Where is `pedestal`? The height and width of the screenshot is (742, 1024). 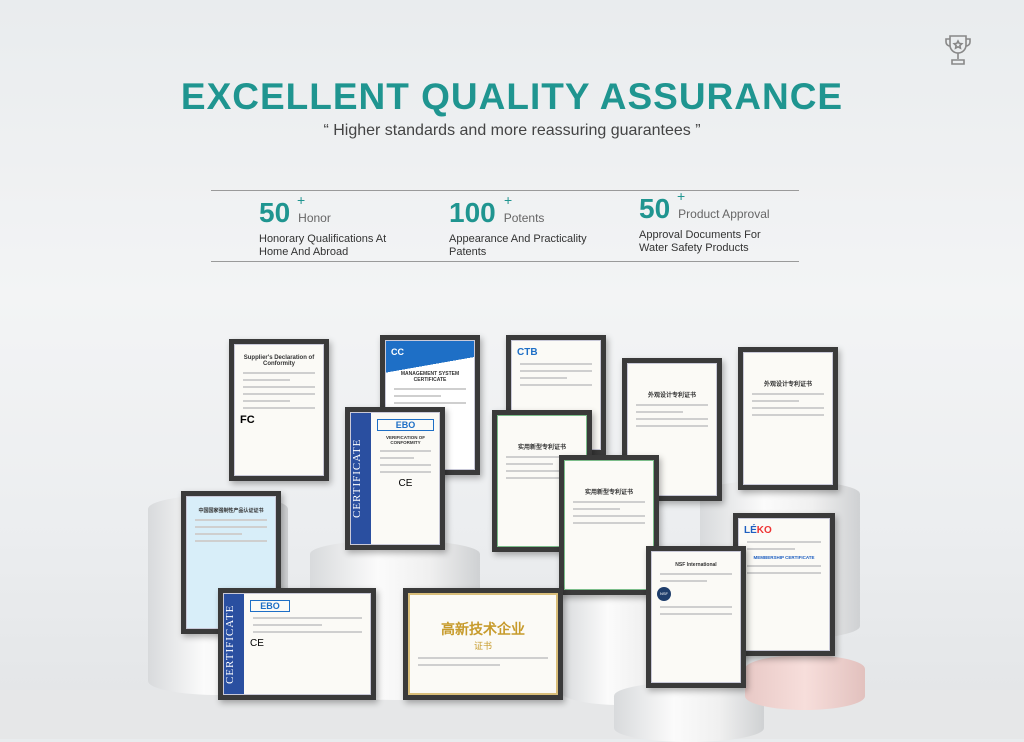
pedestal is located at coordinates (689, 712).